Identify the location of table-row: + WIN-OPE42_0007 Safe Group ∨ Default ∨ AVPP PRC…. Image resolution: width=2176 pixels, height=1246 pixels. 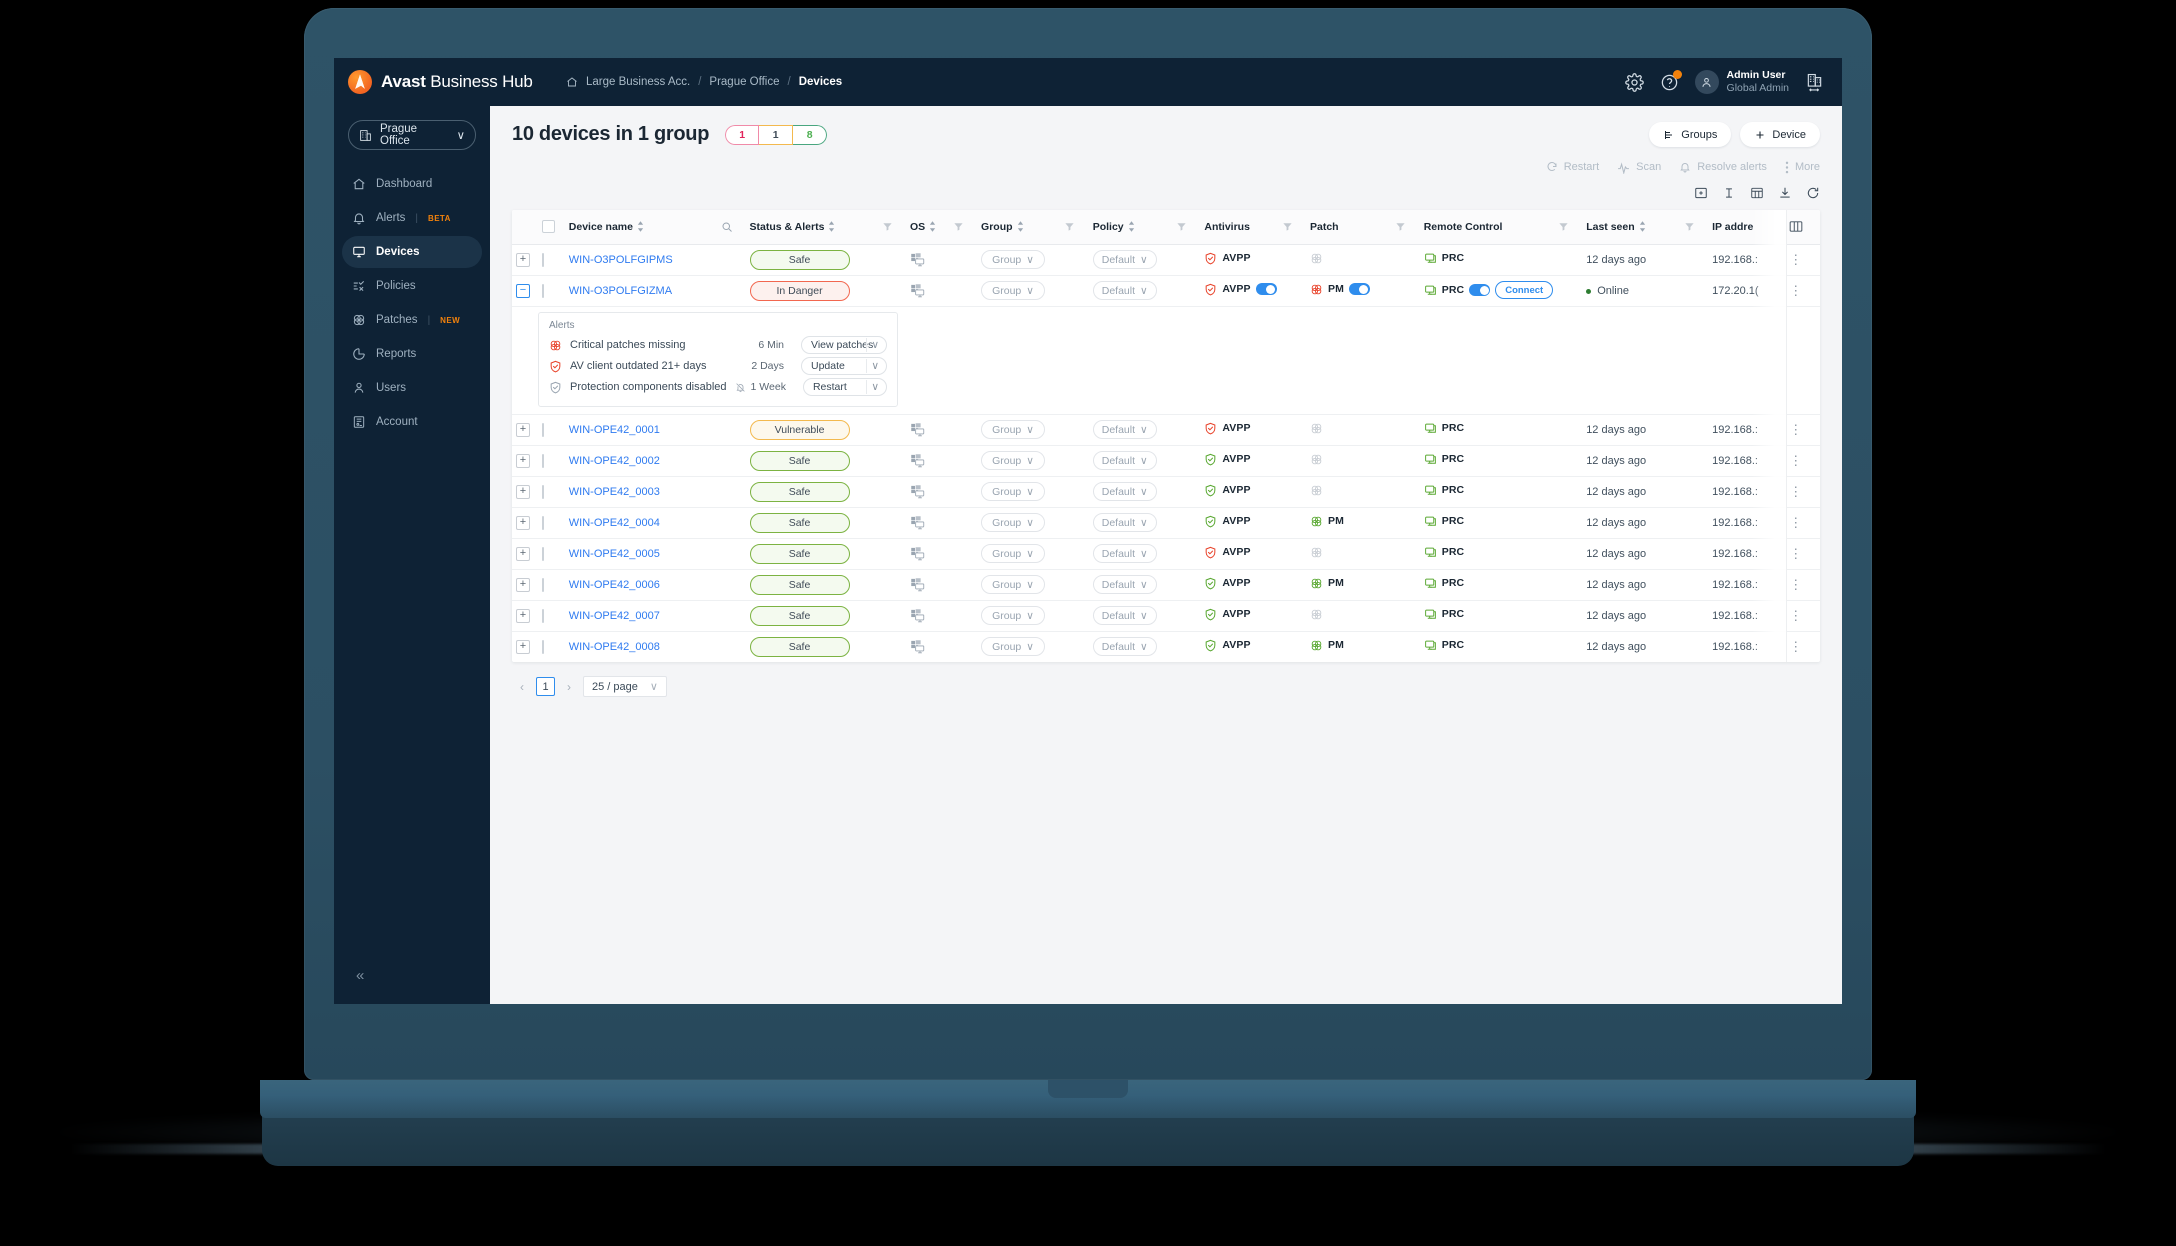
(1166, 616).